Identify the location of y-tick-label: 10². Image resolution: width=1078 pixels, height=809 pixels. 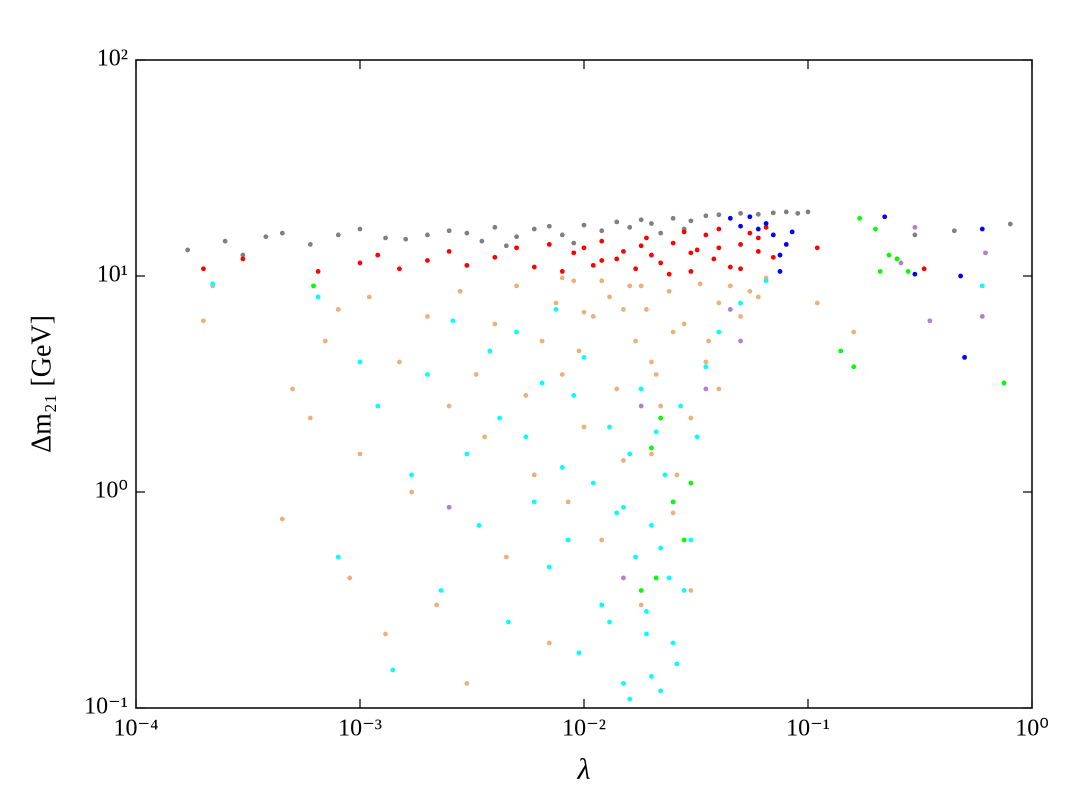
(112, 59).